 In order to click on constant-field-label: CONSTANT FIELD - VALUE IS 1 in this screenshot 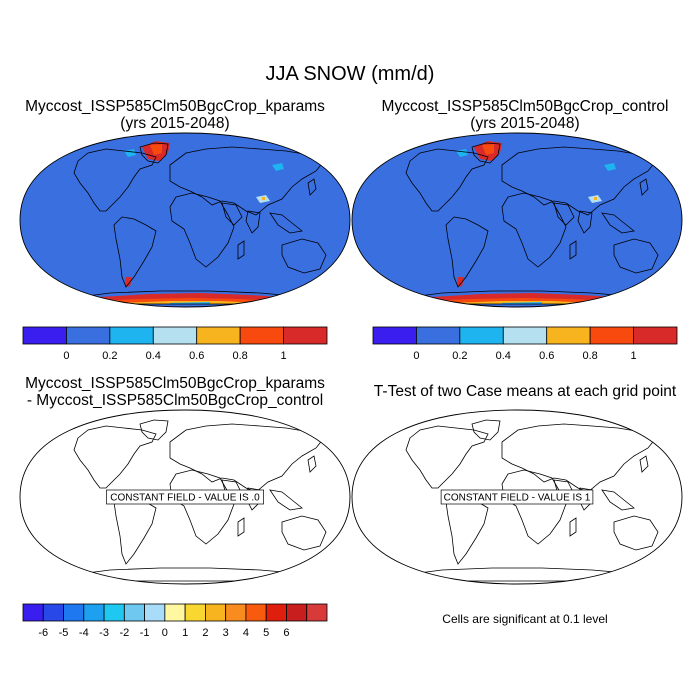, I will do `click(517, 498)`.